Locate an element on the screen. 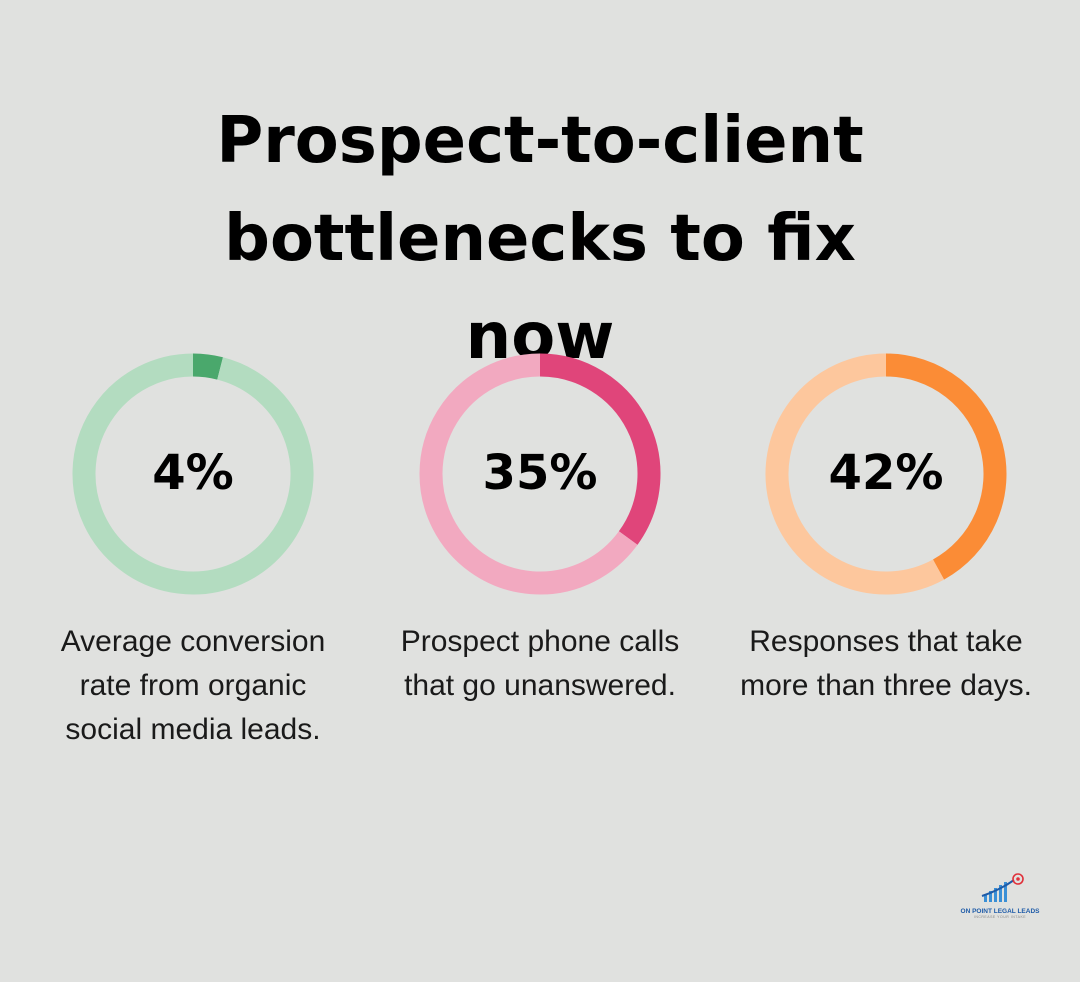 Image resolution: width=1080 pixels, height=982 pixels. donut-chart: 4% is located at coordinates (193, 474).